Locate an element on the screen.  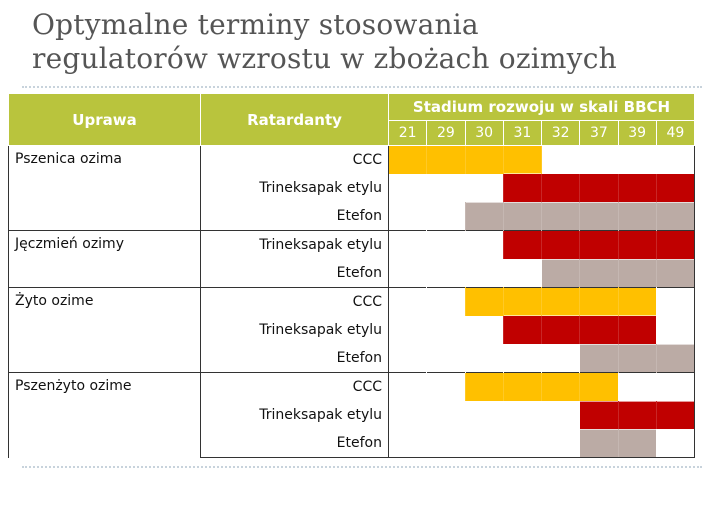
header-stage: Stadium rozwoju w skali BBCH is located at coordinates (541, 107).